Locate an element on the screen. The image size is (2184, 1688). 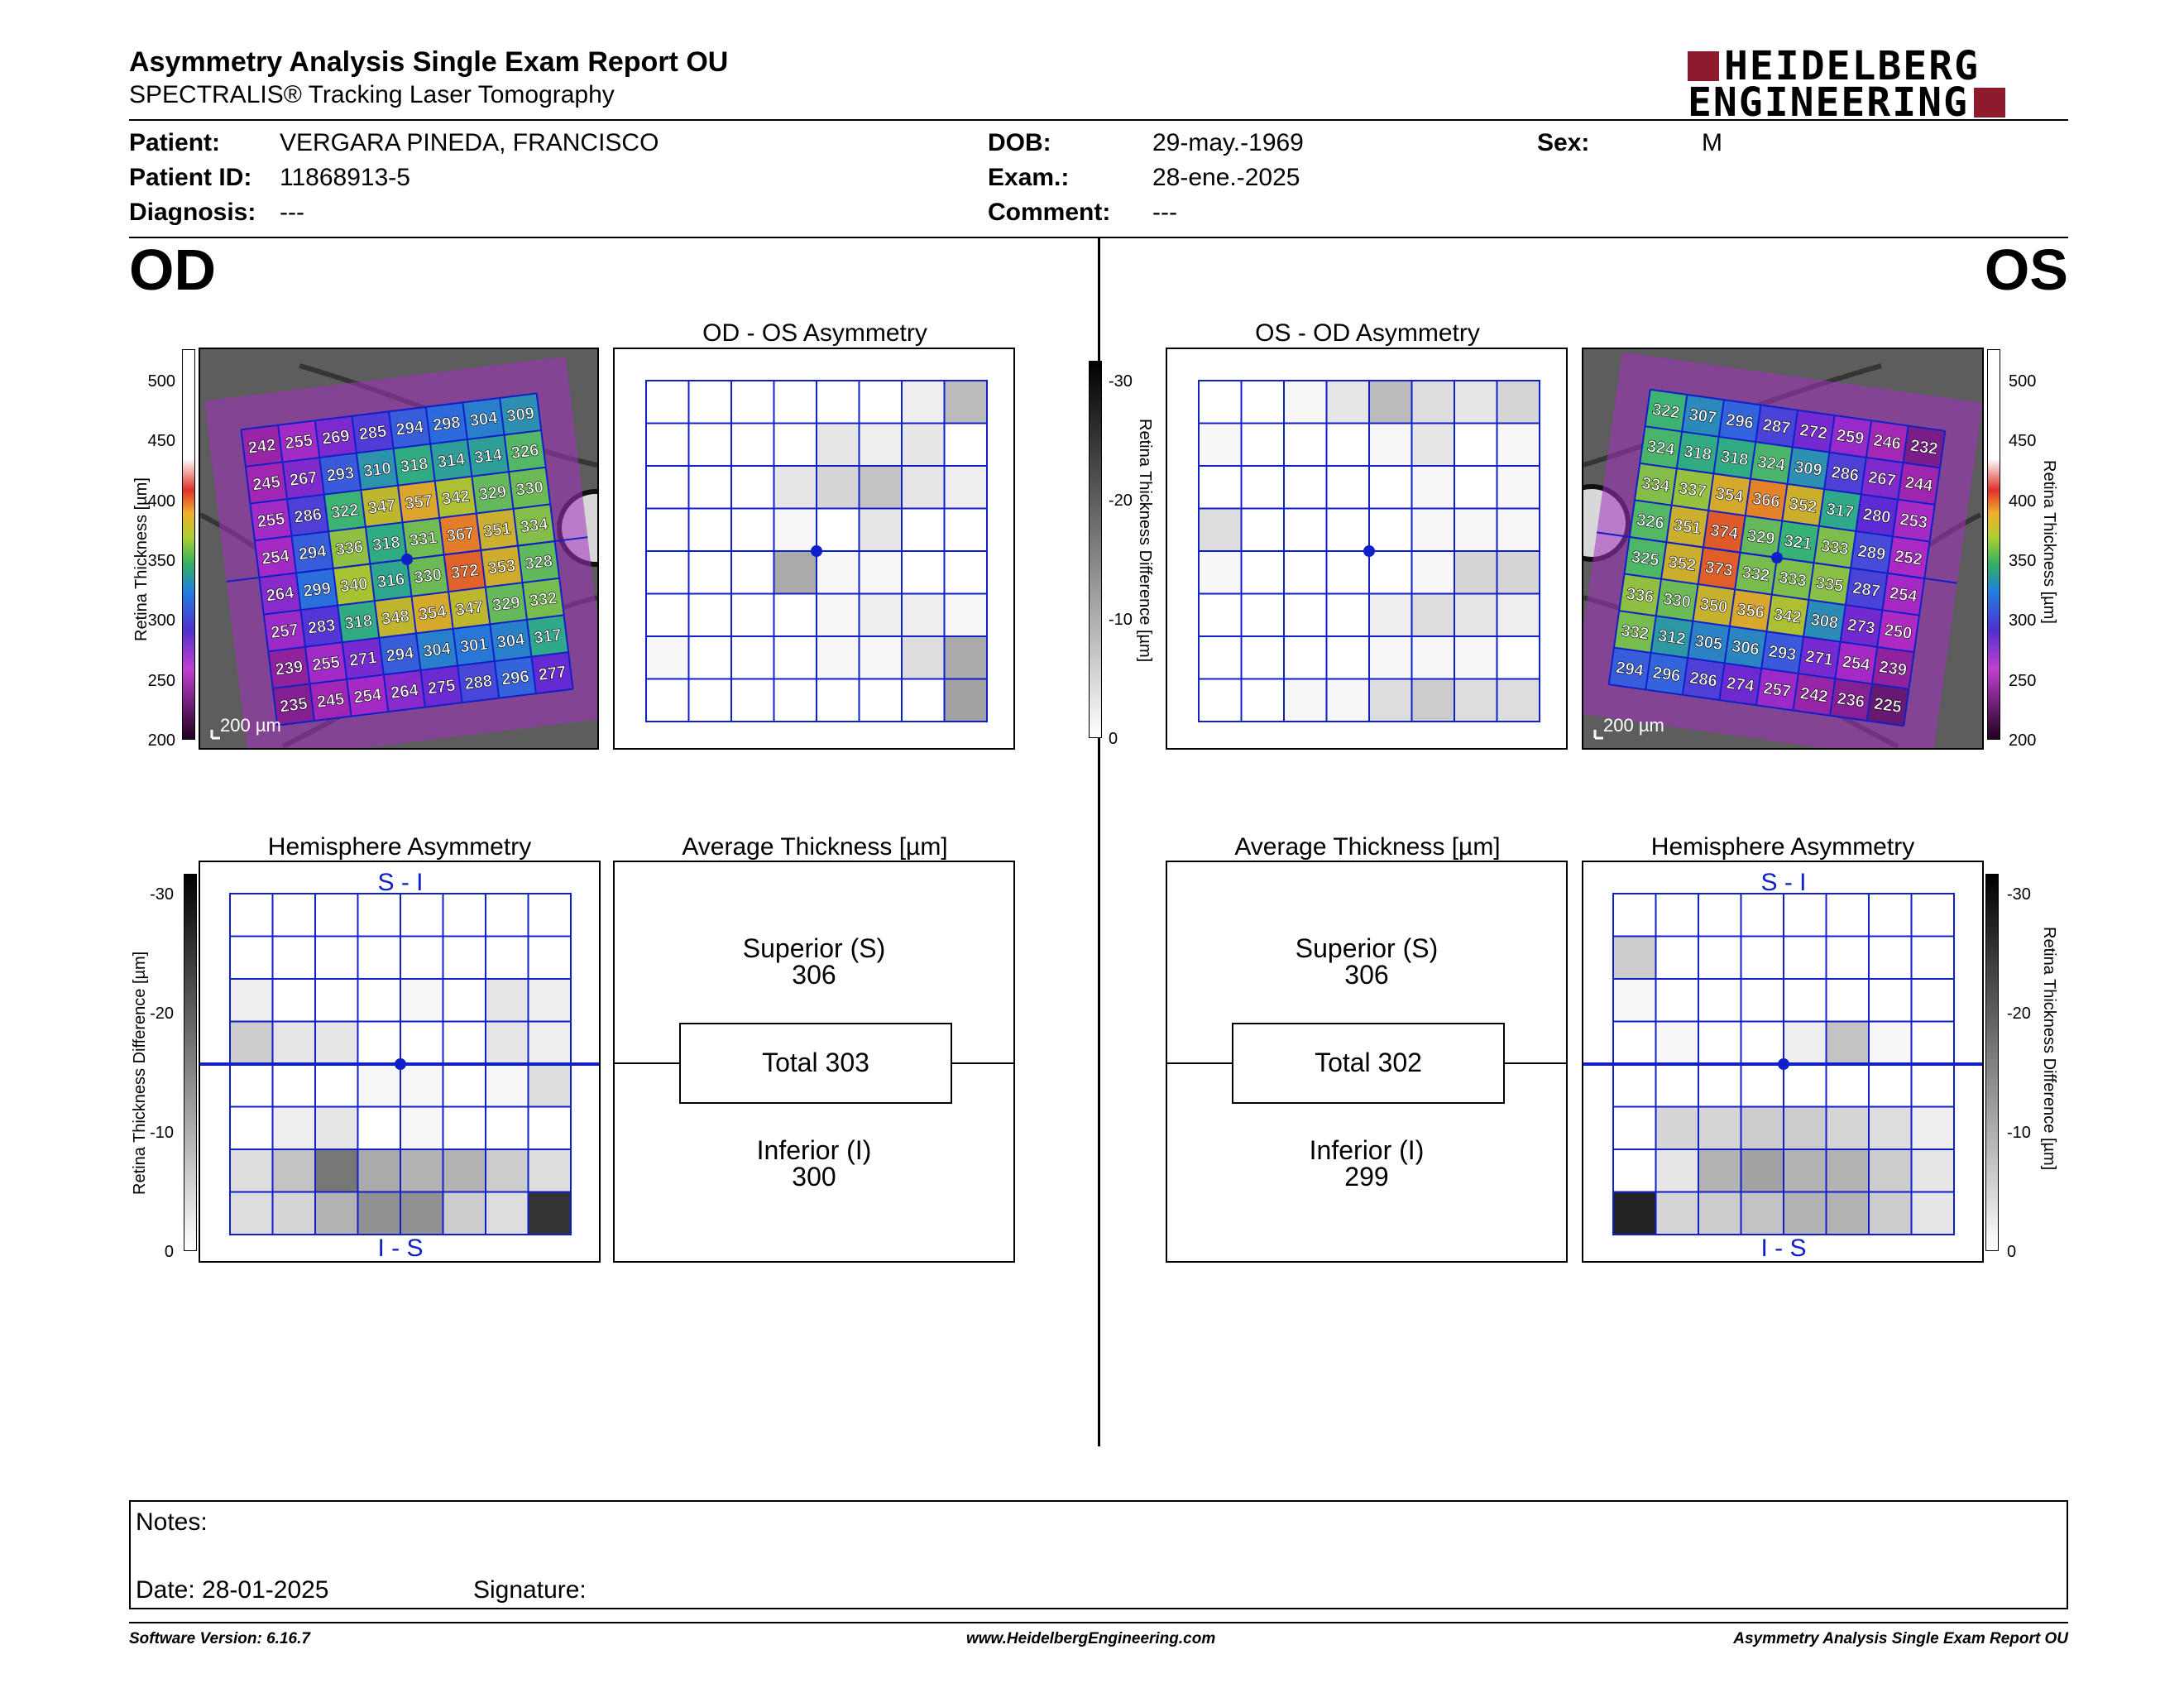
scale-tick-label: 500 is located at coordinates (161, 381).